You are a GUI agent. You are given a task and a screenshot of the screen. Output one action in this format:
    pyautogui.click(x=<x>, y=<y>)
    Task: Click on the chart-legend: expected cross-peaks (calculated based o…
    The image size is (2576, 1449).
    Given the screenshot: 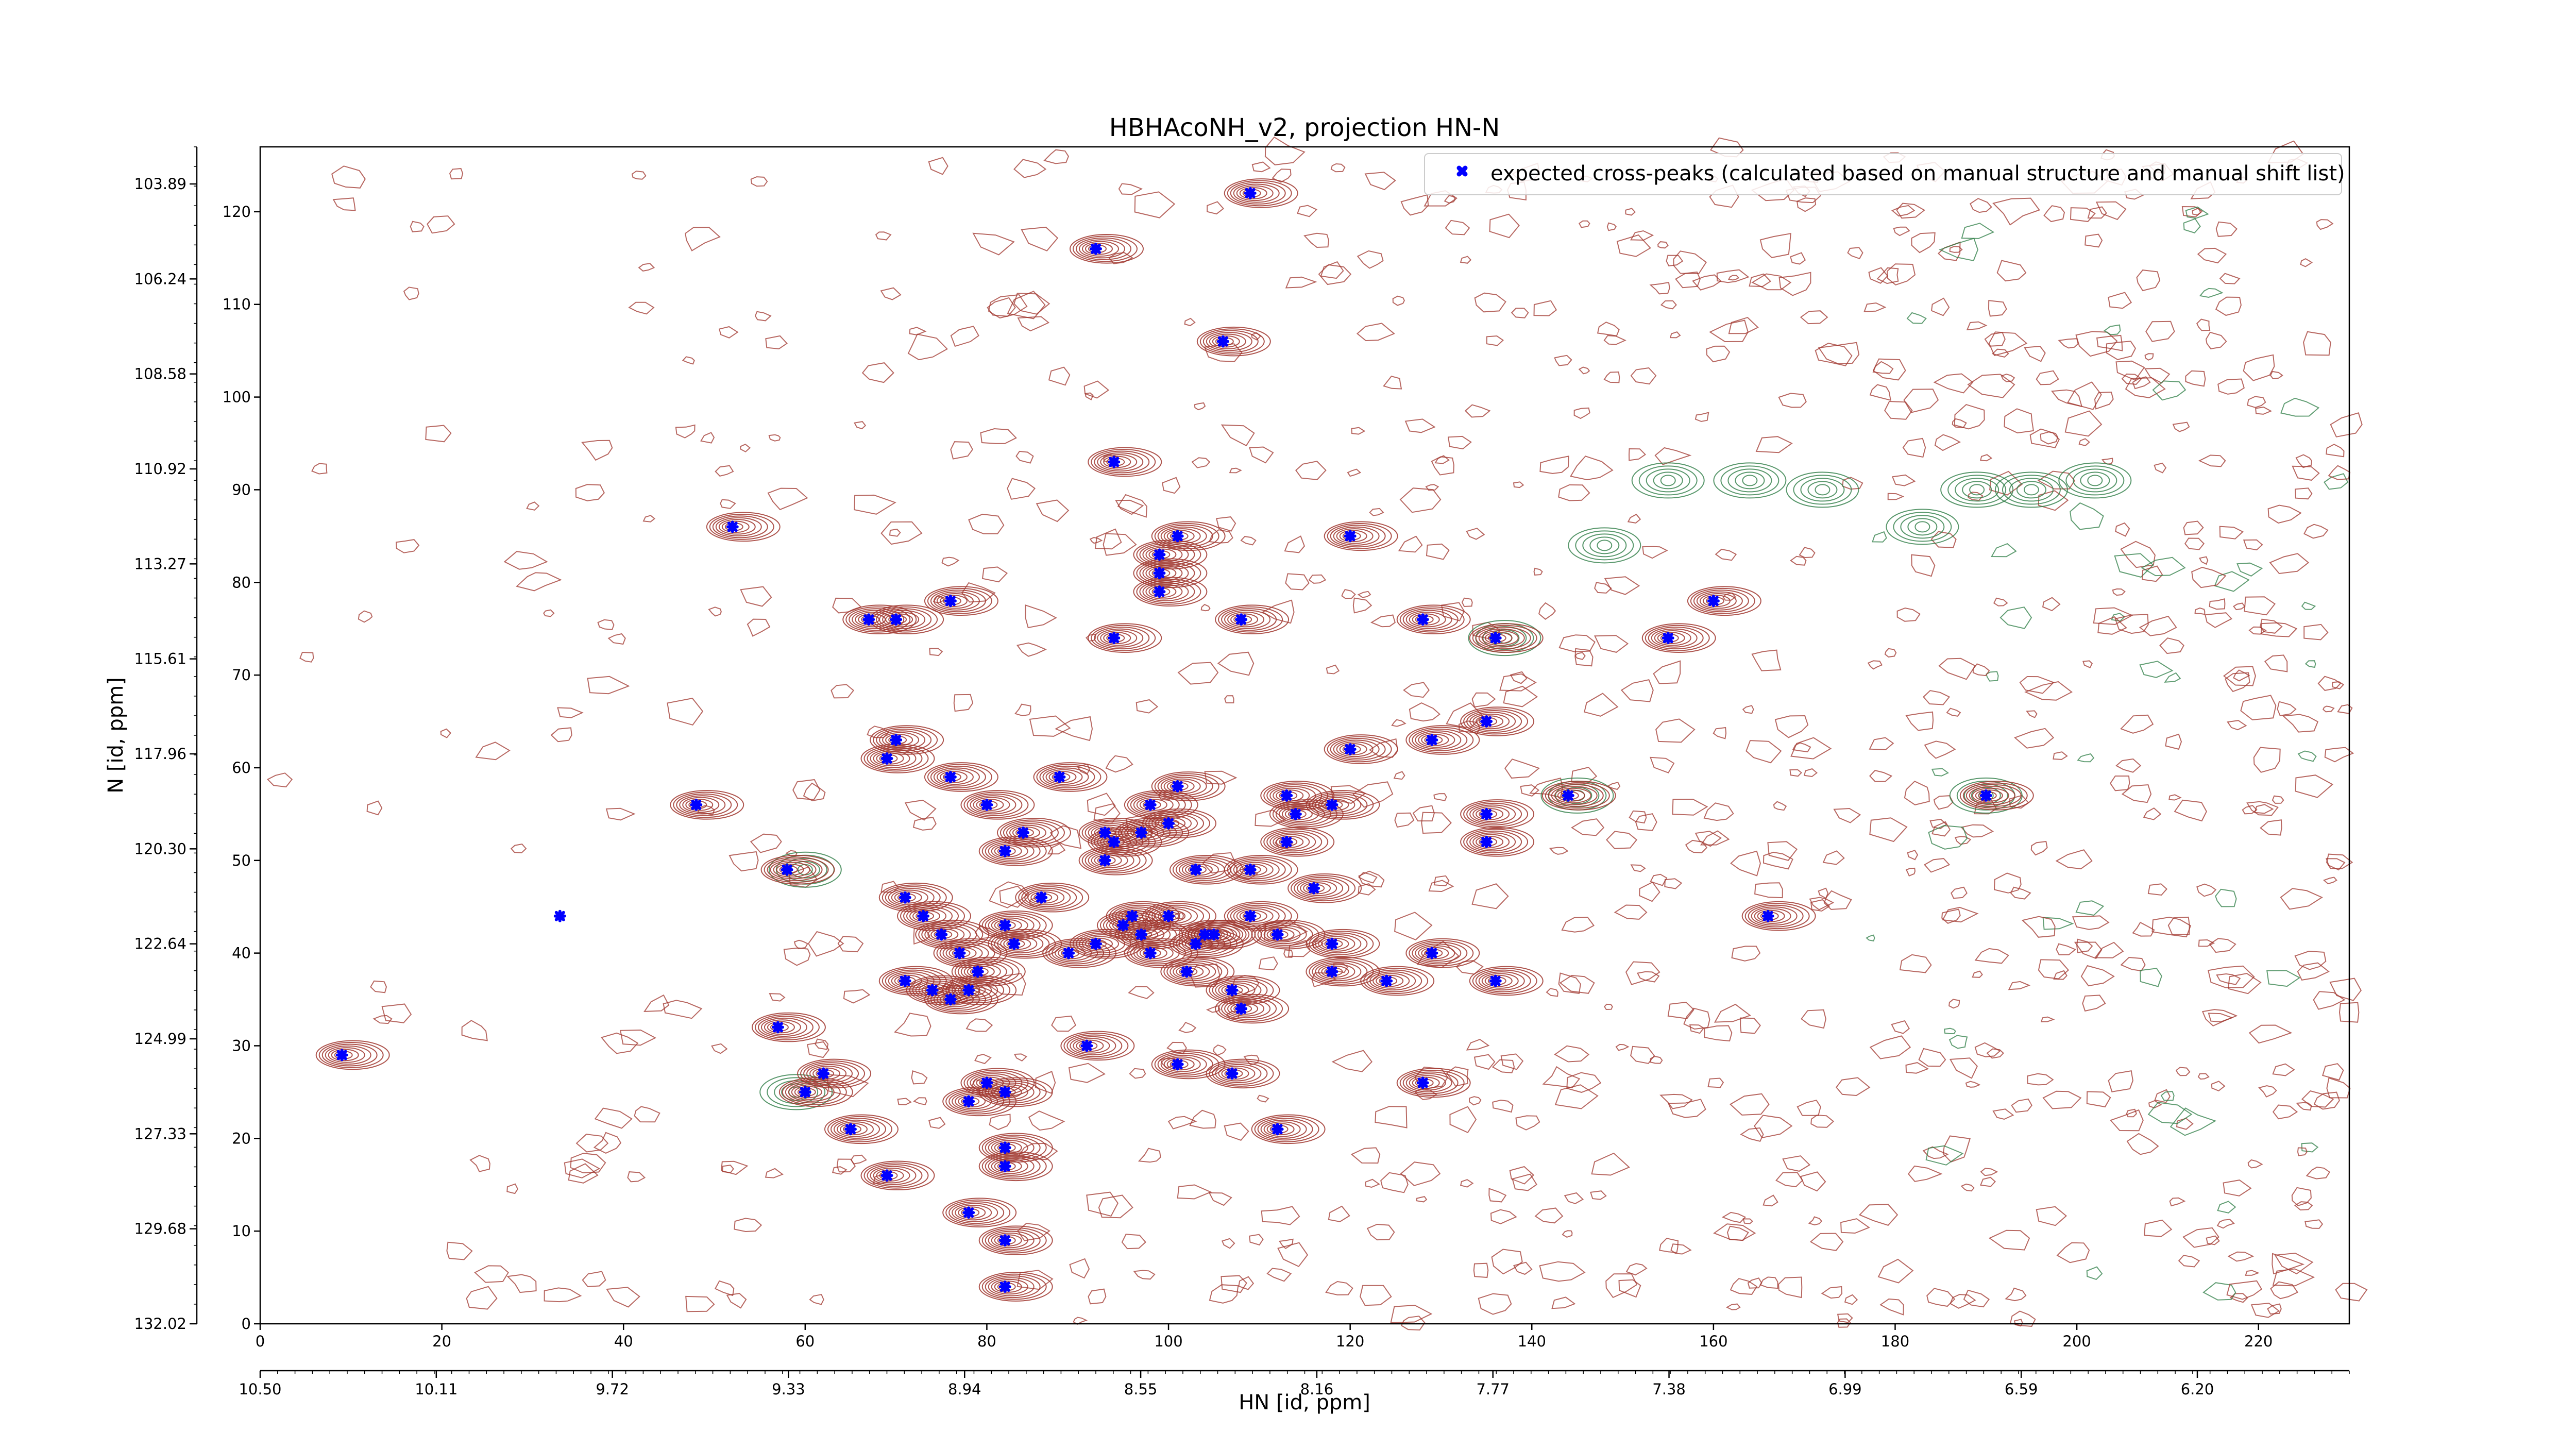 What is the action you would take?
    pyautogui.click(x=1884, y=174)
    